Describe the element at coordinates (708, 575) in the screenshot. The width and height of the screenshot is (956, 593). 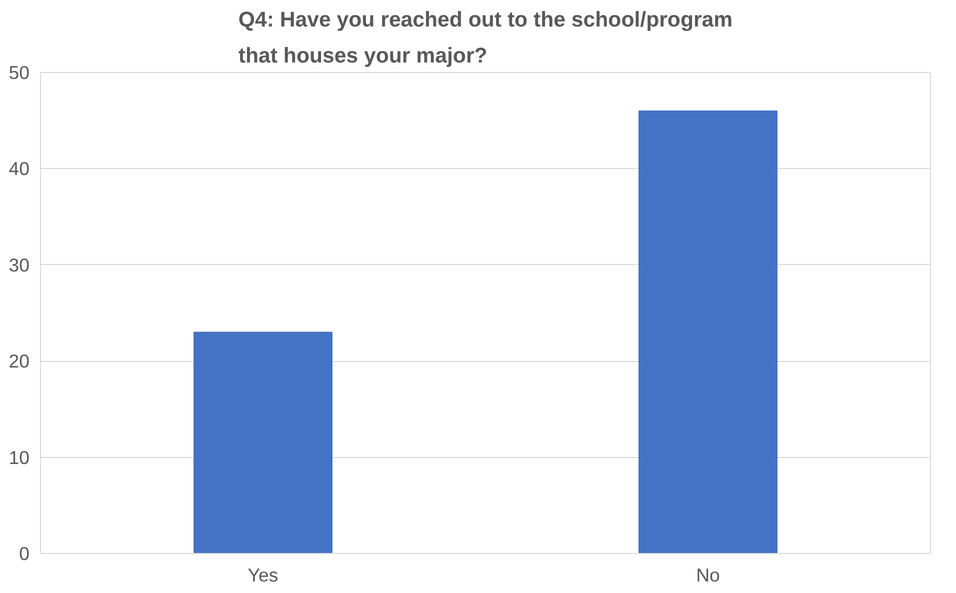
I see `x-tick-label: No` at that location.